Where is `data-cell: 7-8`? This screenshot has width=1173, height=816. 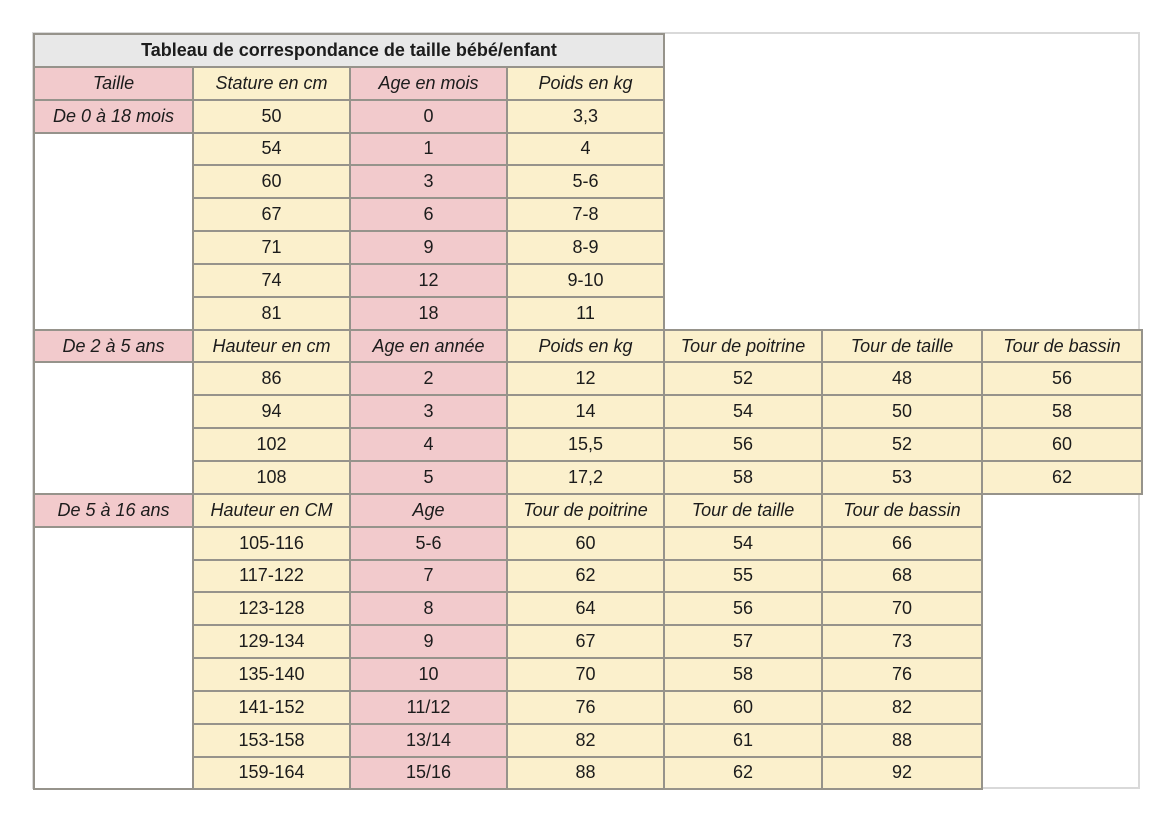
data-cell: 7-8 is located at coordinates (585, 215).